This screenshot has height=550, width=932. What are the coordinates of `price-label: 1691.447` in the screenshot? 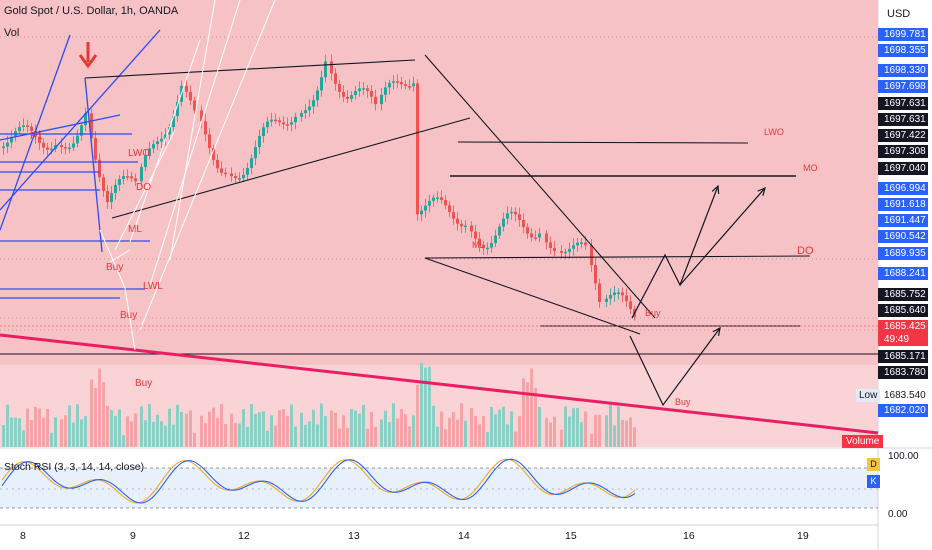 It's located at (903, 220).